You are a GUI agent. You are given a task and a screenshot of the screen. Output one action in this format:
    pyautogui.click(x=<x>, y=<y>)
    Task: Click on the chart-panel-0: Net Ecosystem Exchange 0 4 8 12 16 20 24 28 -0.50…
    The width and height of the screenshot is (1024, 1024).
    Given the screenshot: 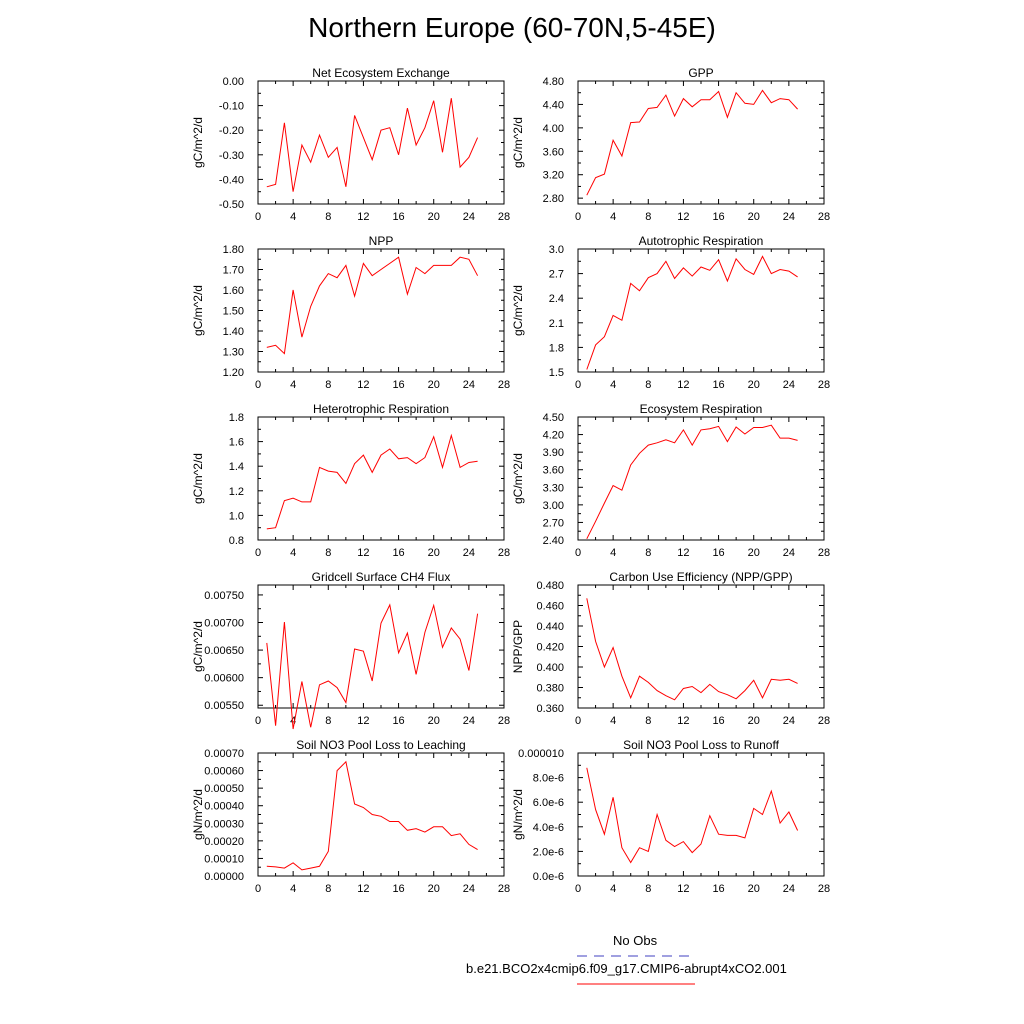 What is the action you would take?
    pyautogui.click(x=350, y=144)
    